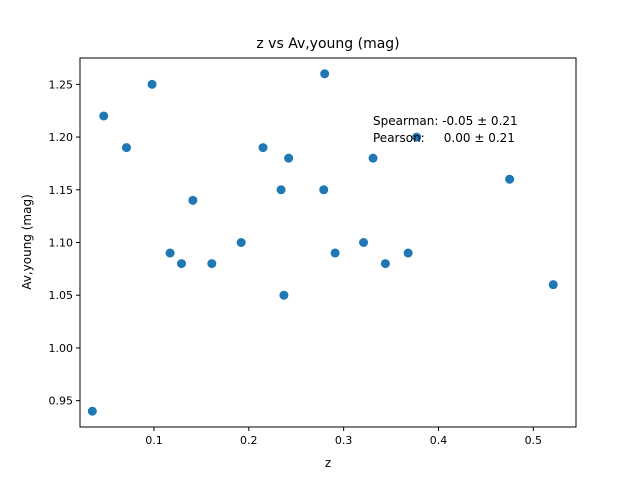  I want to click on spearman-annotation: Spearman: -0.05 ± 0.21, so click(445, 121).